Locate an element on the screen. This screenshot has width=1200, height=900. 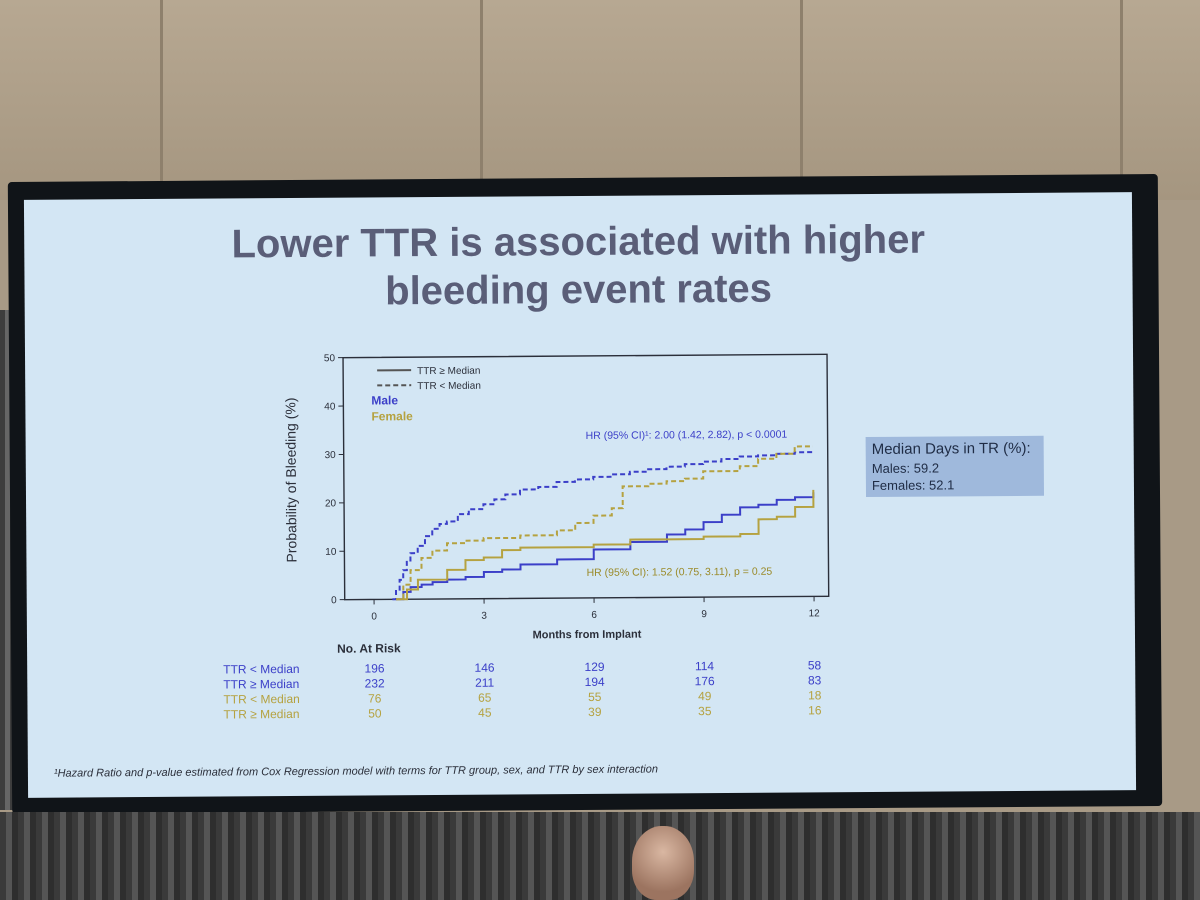
at-risk-cell: 114 is located at coordinates (704, 666).